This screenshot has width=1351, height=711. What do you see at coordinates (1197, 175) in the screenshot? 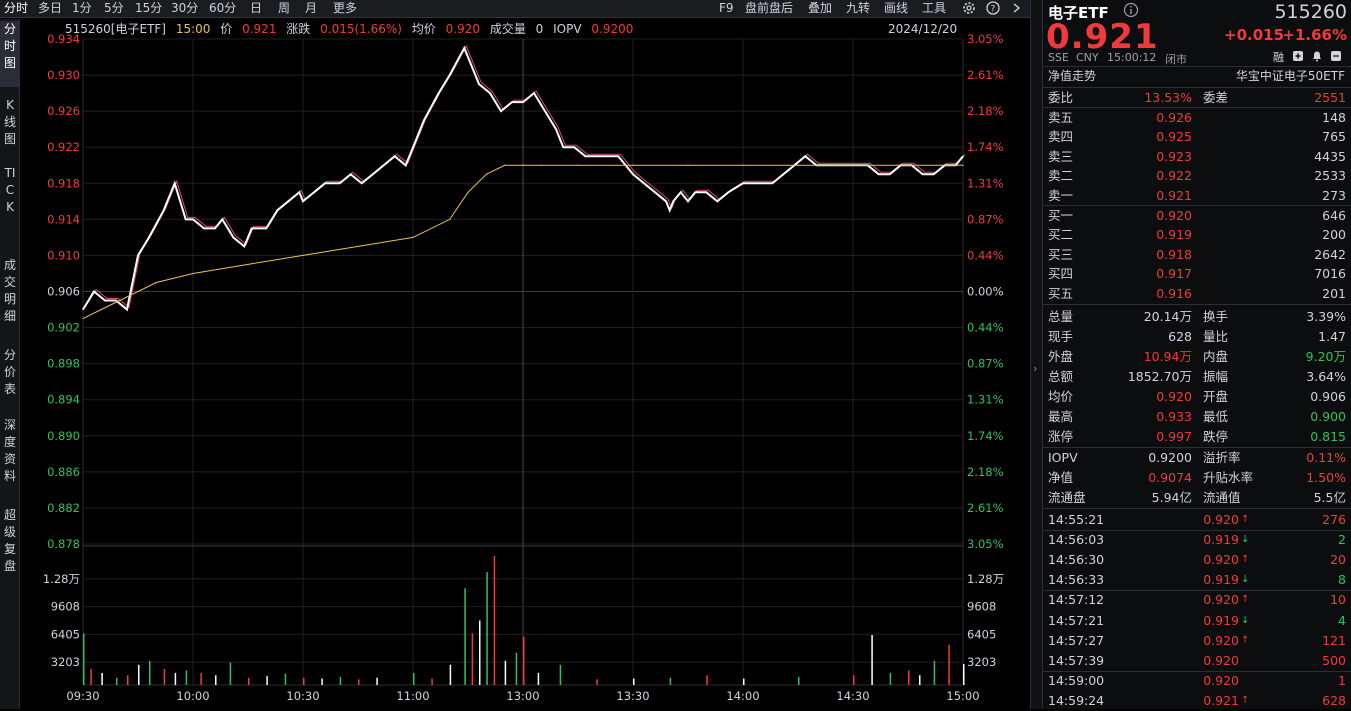
I see `ask-level-2: 卖二 0.922 2533` at bounding box center [1197, 175].